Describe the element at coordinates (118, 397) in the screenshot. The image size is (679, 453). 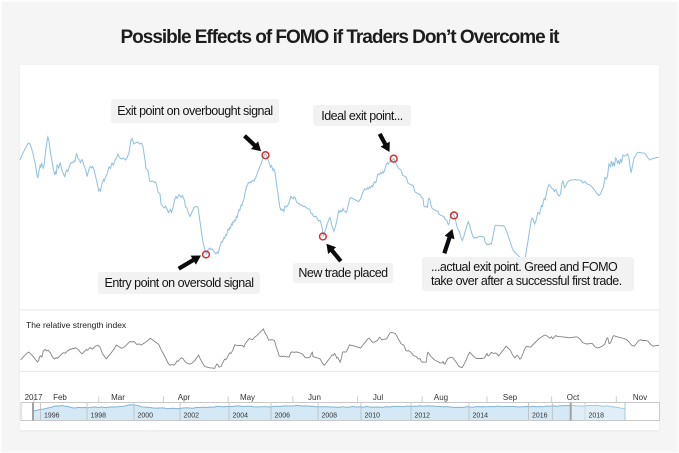
I see `svg-text: Mar` at that location.